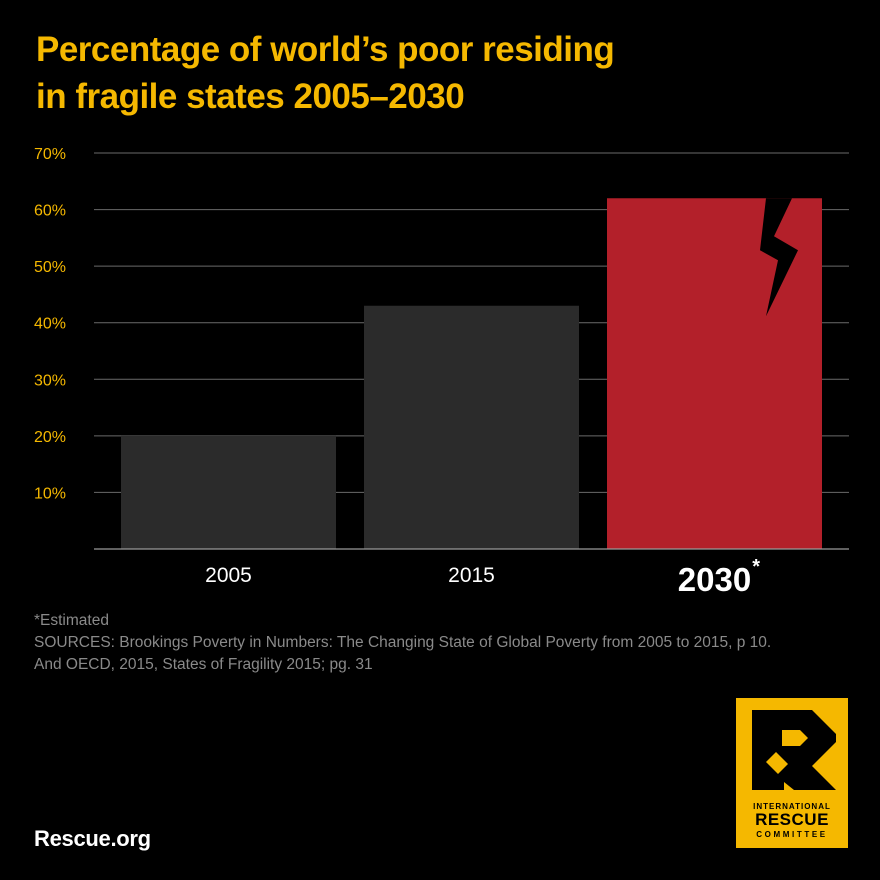 This screenshot has height=880, width=880. What do you see at coordinates (50, 493) in the screenshot?
I see `y-tick-label: 10%` at bounding box center [50, 493].